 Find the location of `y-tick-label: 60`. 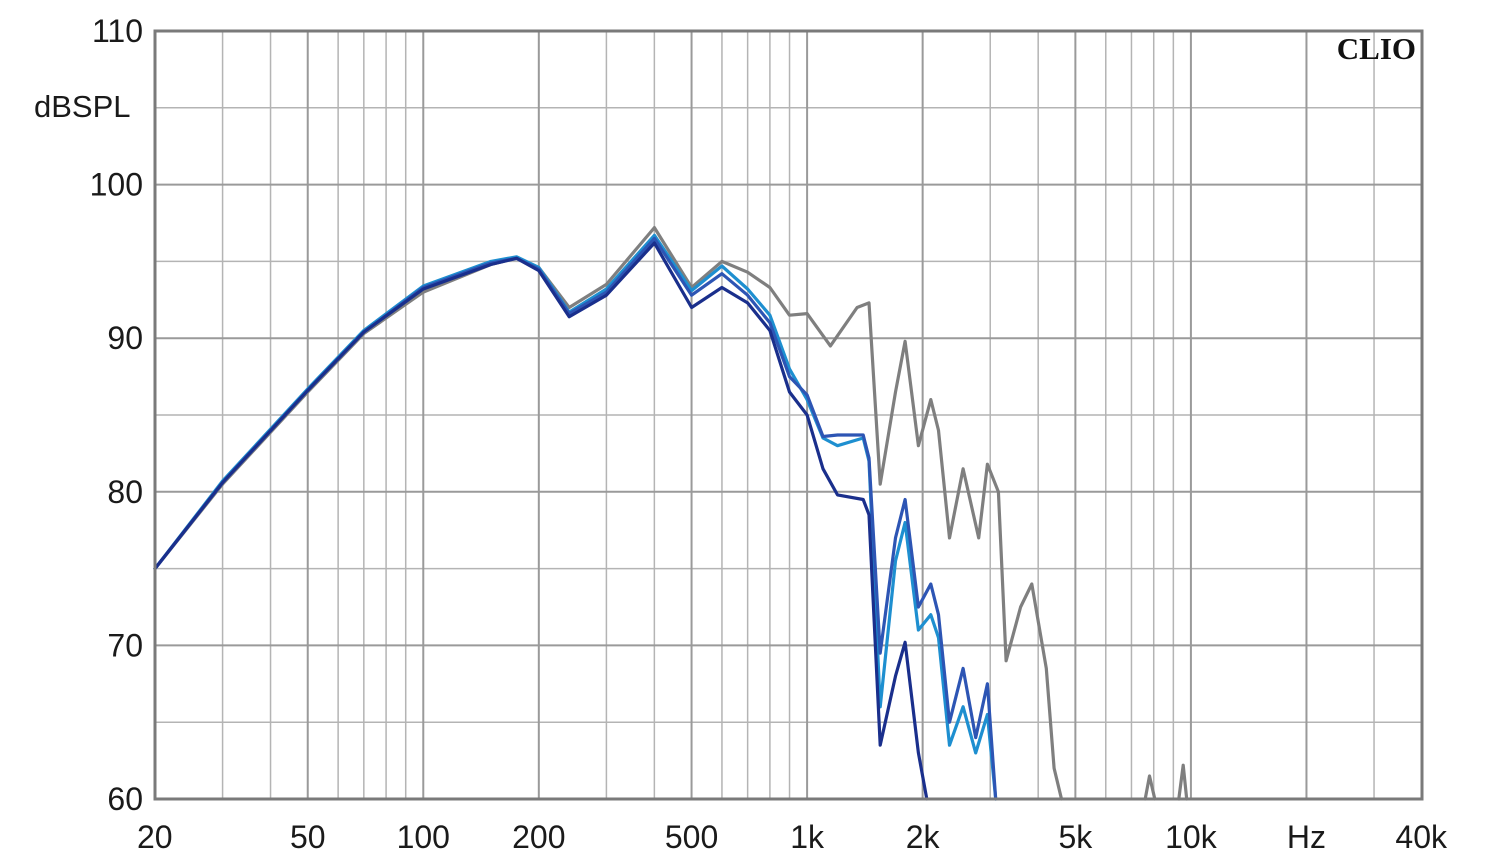

y-tick-label: 60 is located at coordinates (125, 799).